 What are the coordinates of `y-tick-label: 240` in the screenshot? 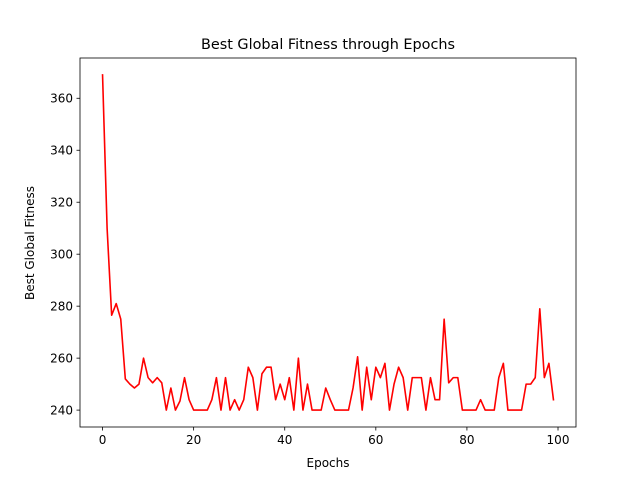 It's located at (61, 410).